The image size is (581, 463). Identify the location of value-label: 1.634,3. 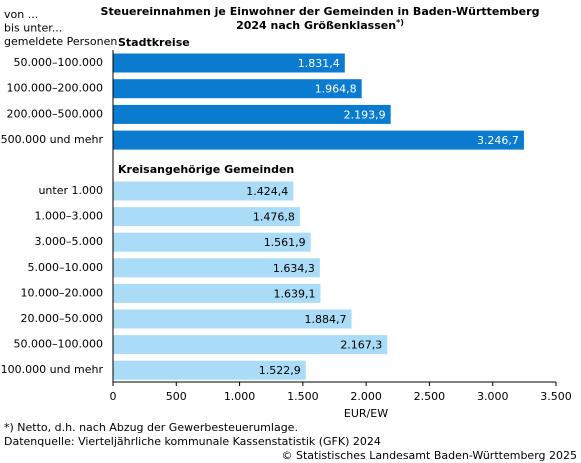
(294, 268).